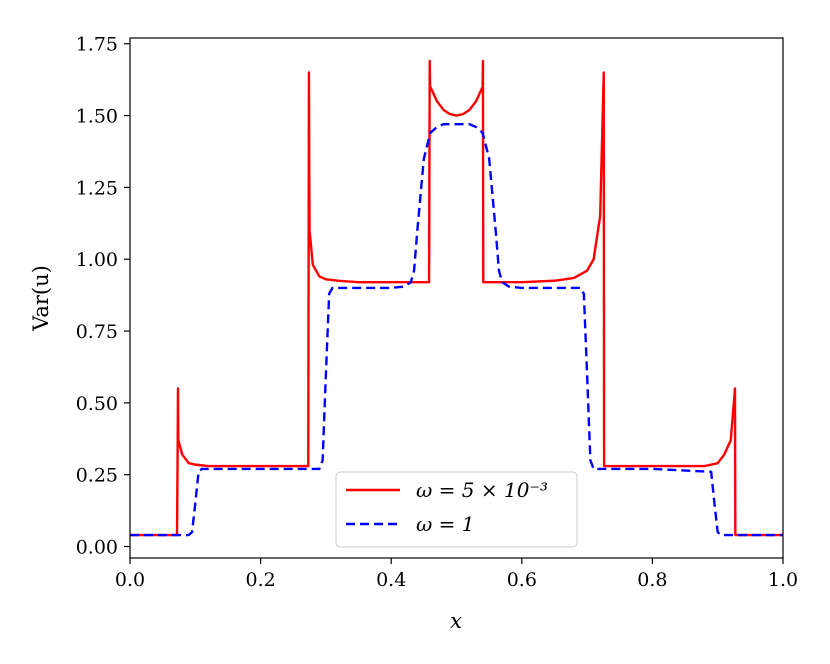  I want to click on x-tick-label-5: 1.0, so click(783, 580).